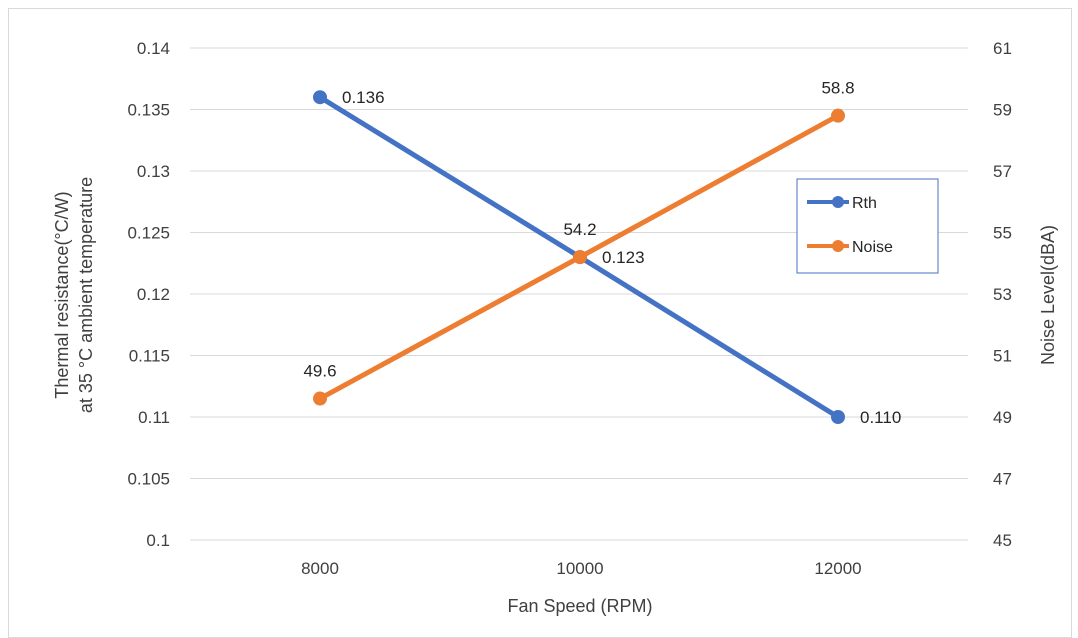  What do you see at coordinates (838, 202) in the screenshot?
I see `legend-rth-marker` at bounding box center [838, 202].